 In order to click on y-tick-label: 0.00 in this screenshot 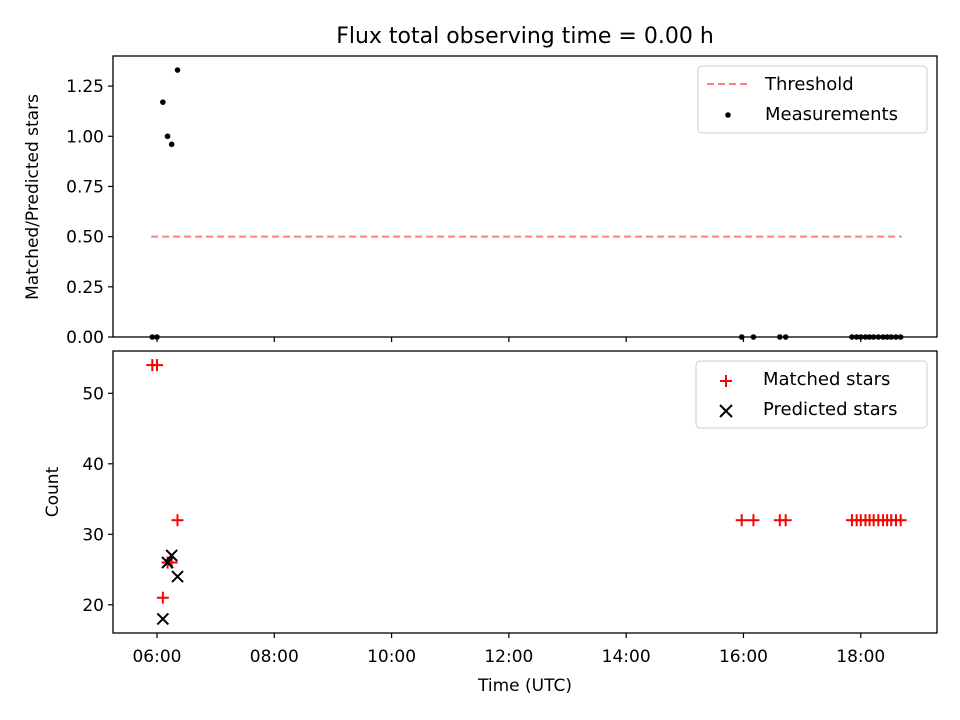, I will do `click(85, 338)`.